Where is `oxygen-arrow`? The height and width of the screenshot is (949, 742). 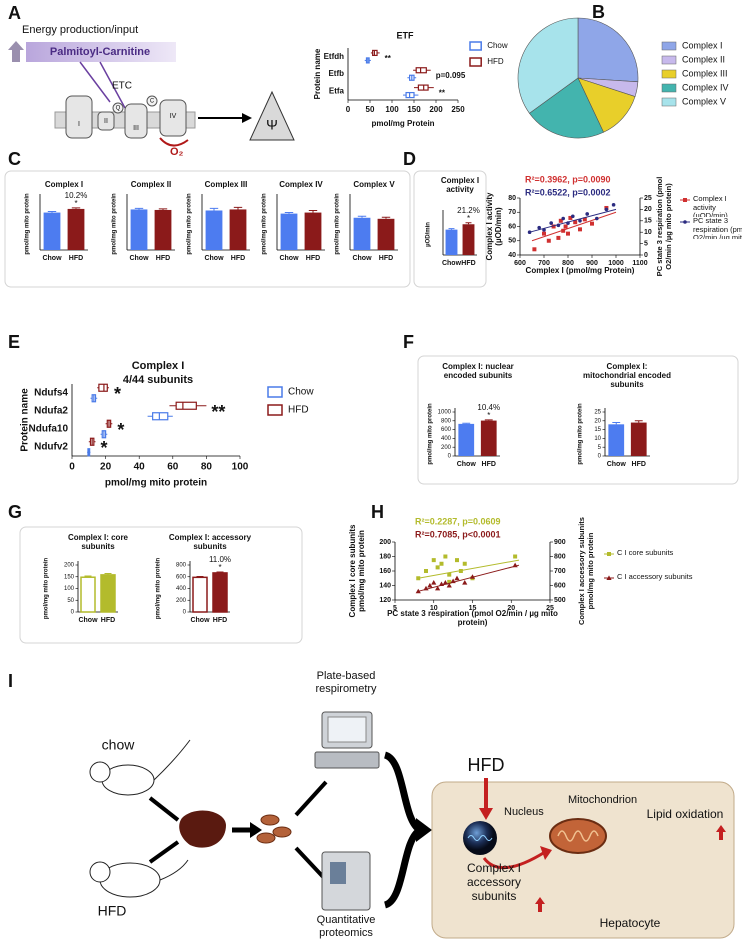 oxygen-arrow is located at coordinates (174, 142).